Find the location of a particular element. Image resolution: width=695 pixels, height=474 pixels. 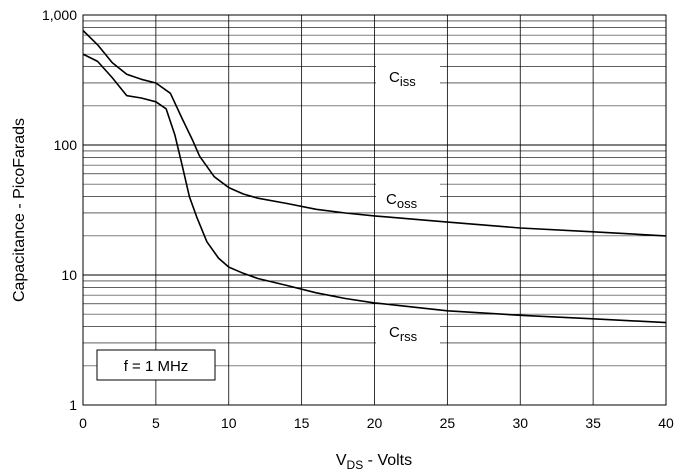

y-axis-label: Capacitance - PicoFarads is located at coordinates (19, 210).